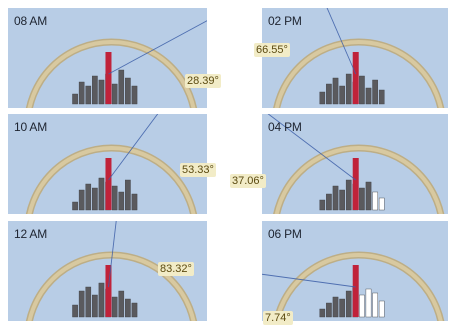 The width and height of the screenshot is (452, 325). What do you see at coordinates (30, 234) in the screenshot?
I see `time-label: 12 AM` at bounding box center [30, 234].